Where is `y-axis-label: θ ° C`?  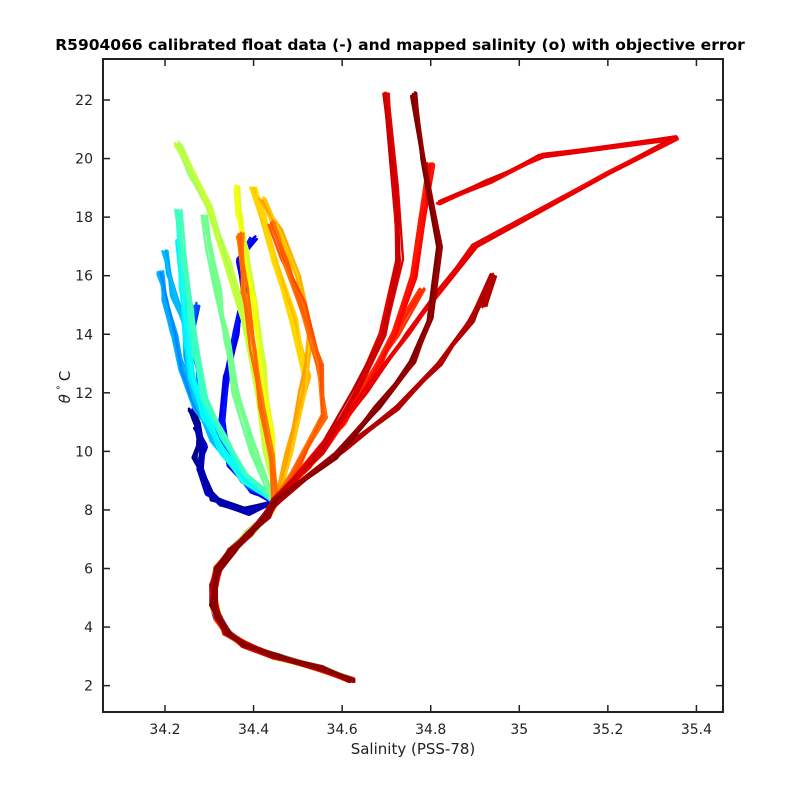 y-axis-label: θ ° C is located at coordinates (65, 387).